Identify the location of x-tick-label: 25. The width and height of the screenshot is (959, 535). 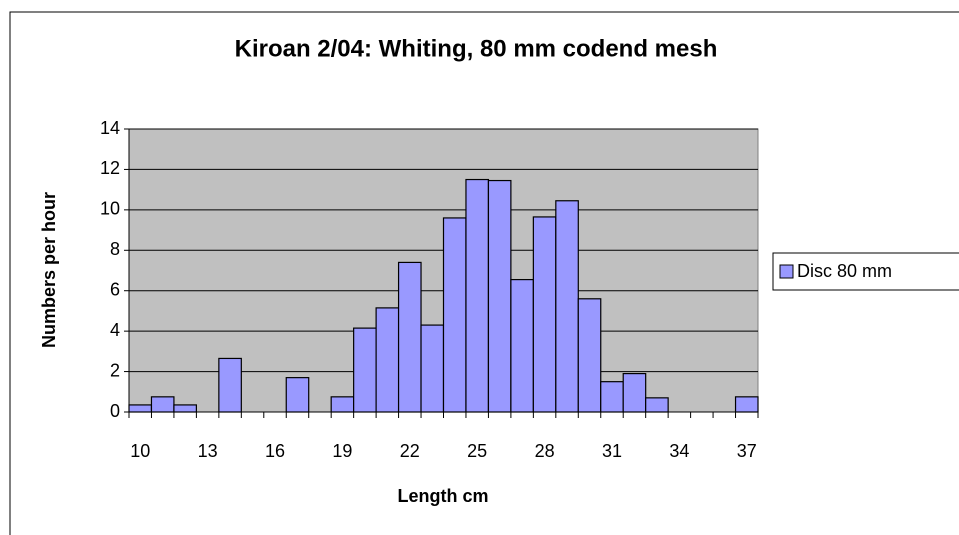
(477, 451).